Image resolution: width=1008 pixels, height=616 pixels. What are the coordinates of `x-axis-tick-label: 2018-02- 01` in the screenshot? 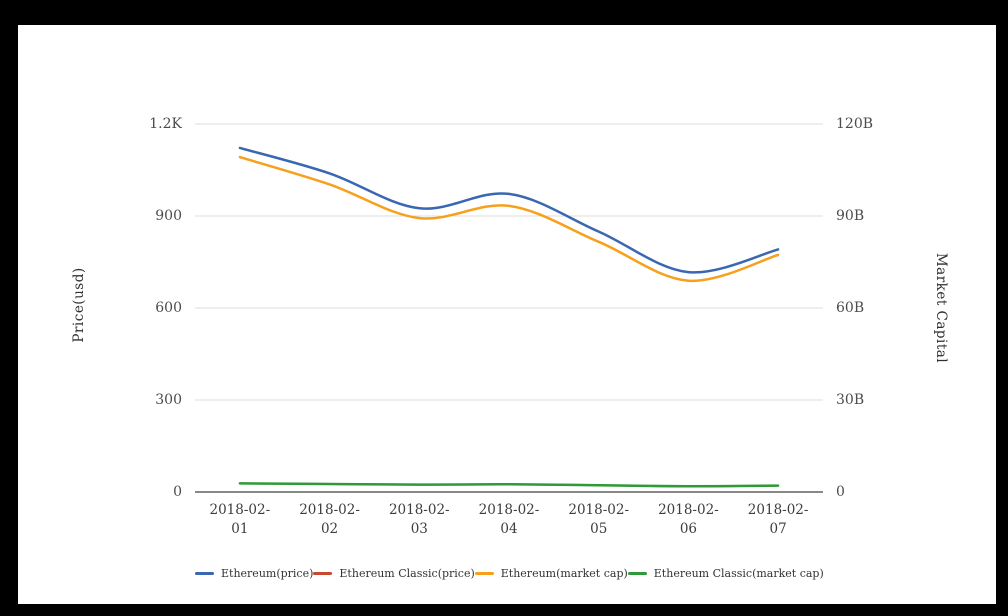 It's located at (240, 519).